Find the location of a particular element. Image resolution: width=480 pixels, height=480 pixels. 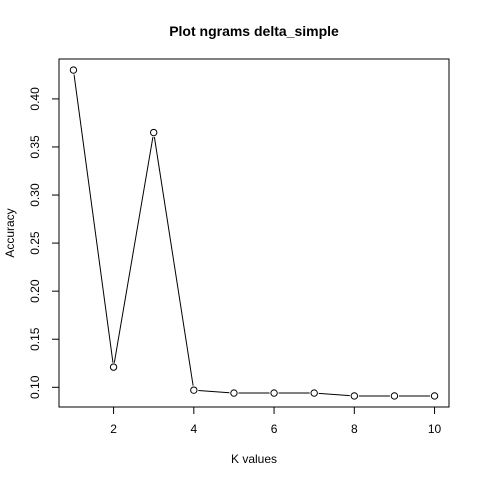

x-tick-label: 6 is located at coordinates (274, 429).